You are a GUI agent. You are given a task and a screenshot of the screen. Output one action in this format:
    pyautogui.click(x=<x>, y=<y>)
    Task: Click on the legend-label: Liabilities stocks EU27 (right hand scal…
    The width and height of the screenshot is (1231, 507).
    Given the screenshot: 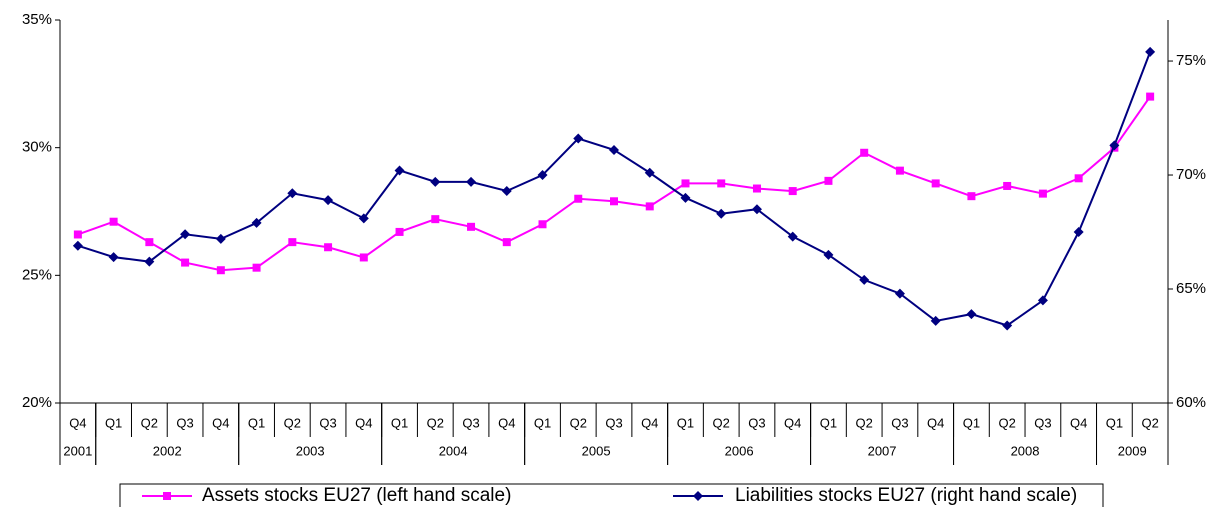 What is the action you would take?
    pyautogui.click(x=906, y=495)
    